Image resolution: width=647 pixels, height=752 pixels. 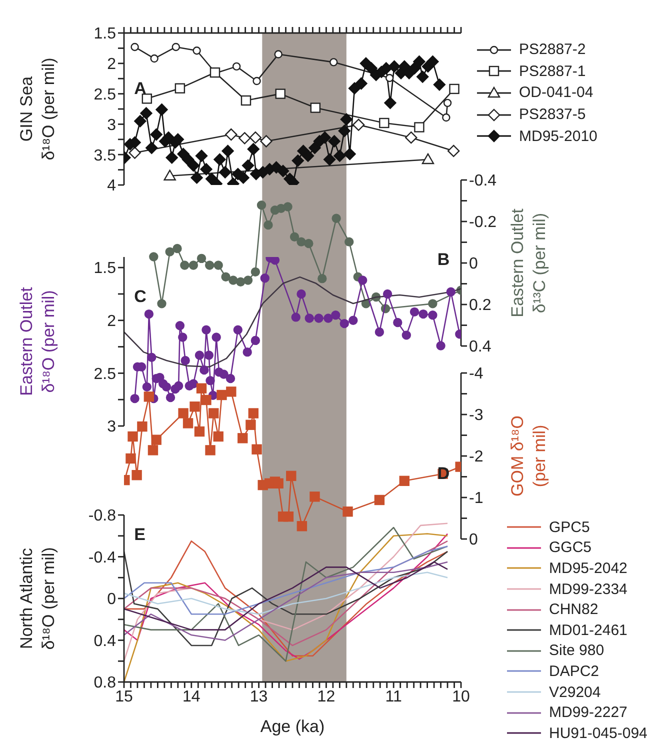 I want to click on y2-tick-label: -1, so click(x=476, y=499).